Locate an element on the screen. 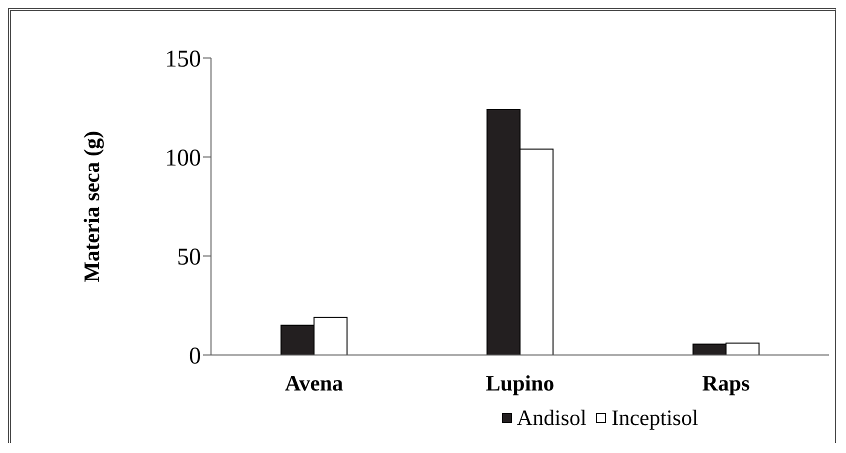 The width and height of the screenshot is (846, 453). y-tick-label: 0 is located at coordinates (195, 357).